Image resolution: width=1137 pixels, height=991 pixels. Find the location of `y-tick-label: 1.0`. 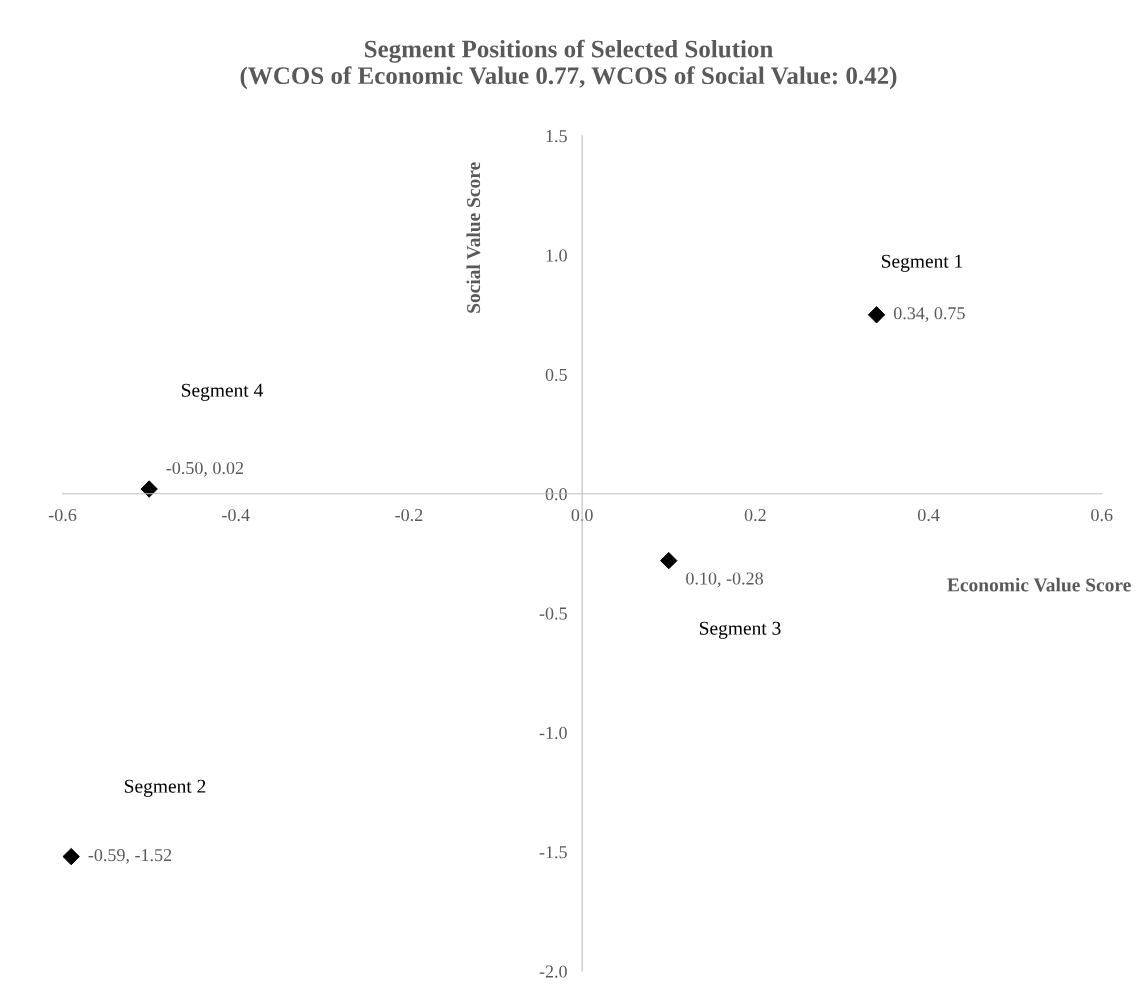

y-tick-label: 1.0 is located at coordinates (556, 255).